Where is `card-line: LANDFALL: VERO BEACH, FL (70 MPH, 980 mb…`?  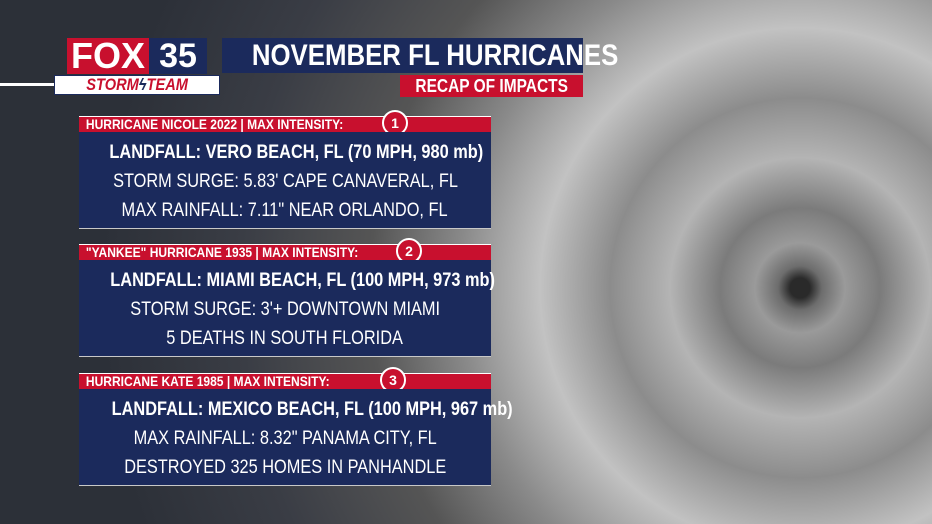
card-line: LANDFALL: VERO BEACH, FL (70 MPH, 980 mb… is located at coordinates (285, 152).